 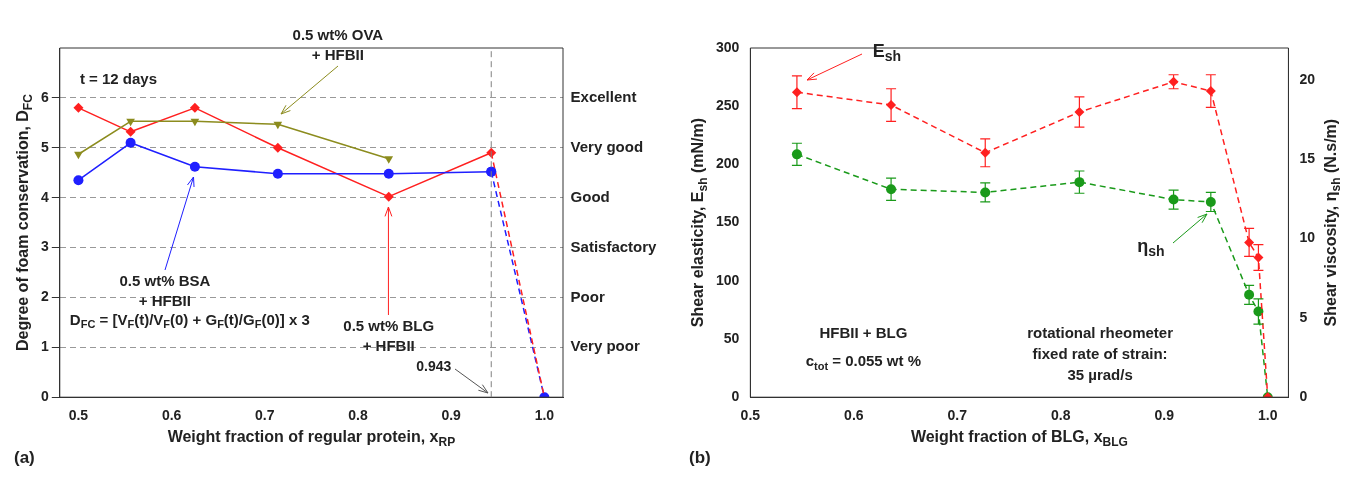 I want to click on text: 0.5 wt% OVA + HFBII, so click(x=338, y=45).